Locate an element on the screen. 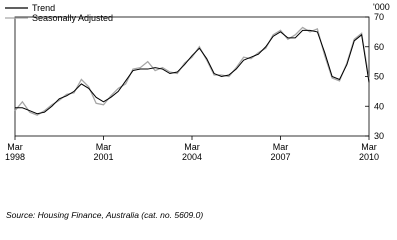  y-tick-label: 70 is located at coordinates (379, 17).